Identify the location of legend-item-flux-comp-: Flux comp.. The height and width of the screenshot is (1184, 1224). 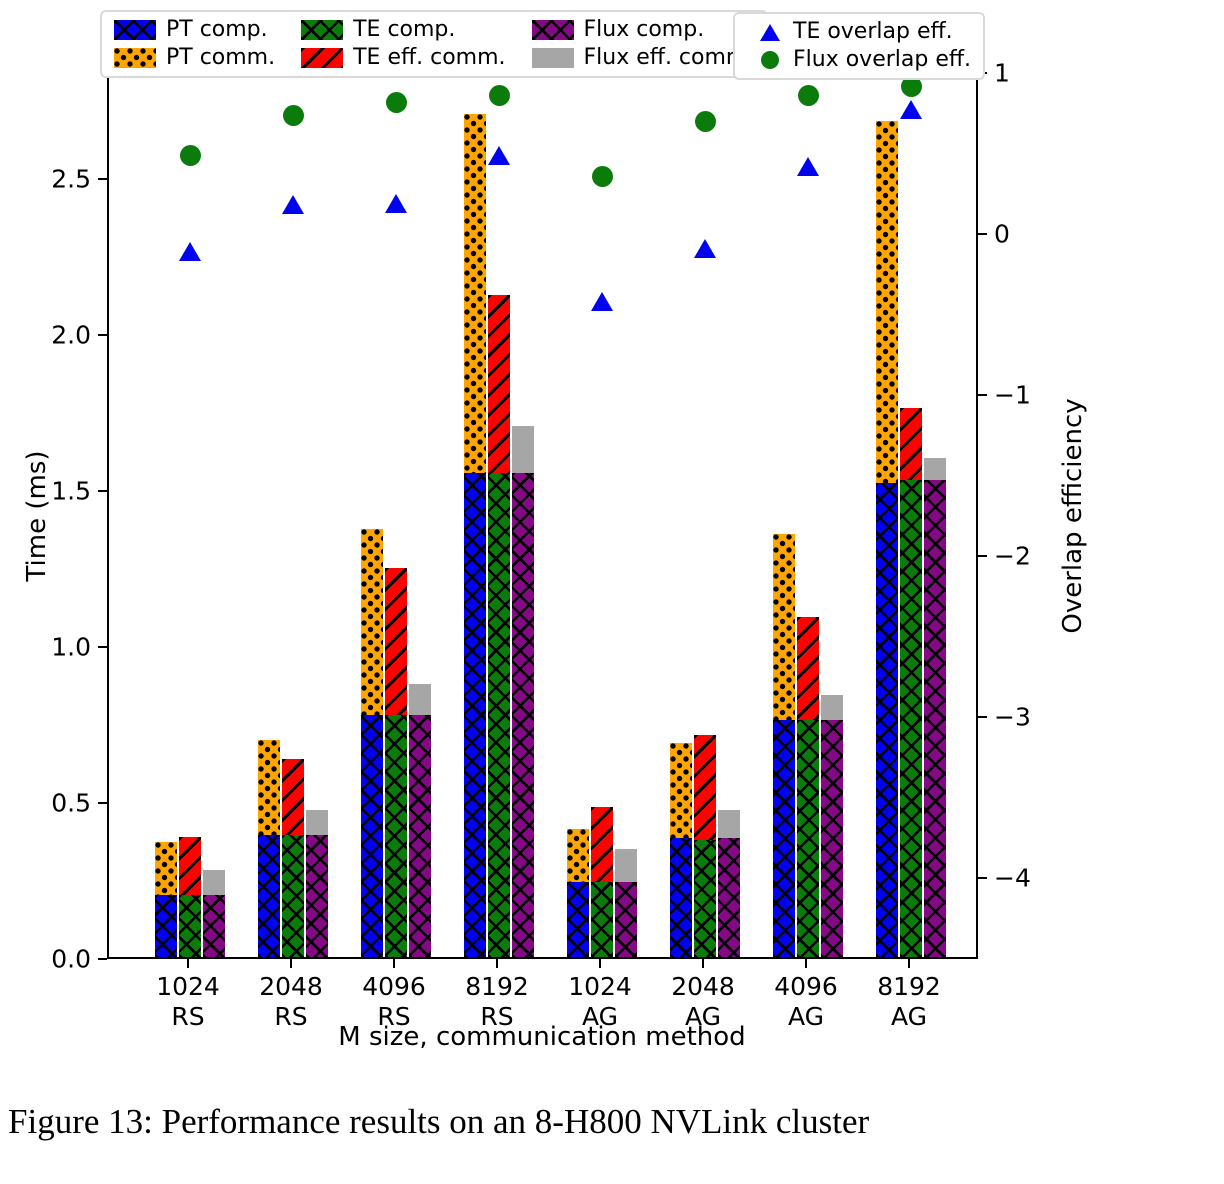
(643, 30).